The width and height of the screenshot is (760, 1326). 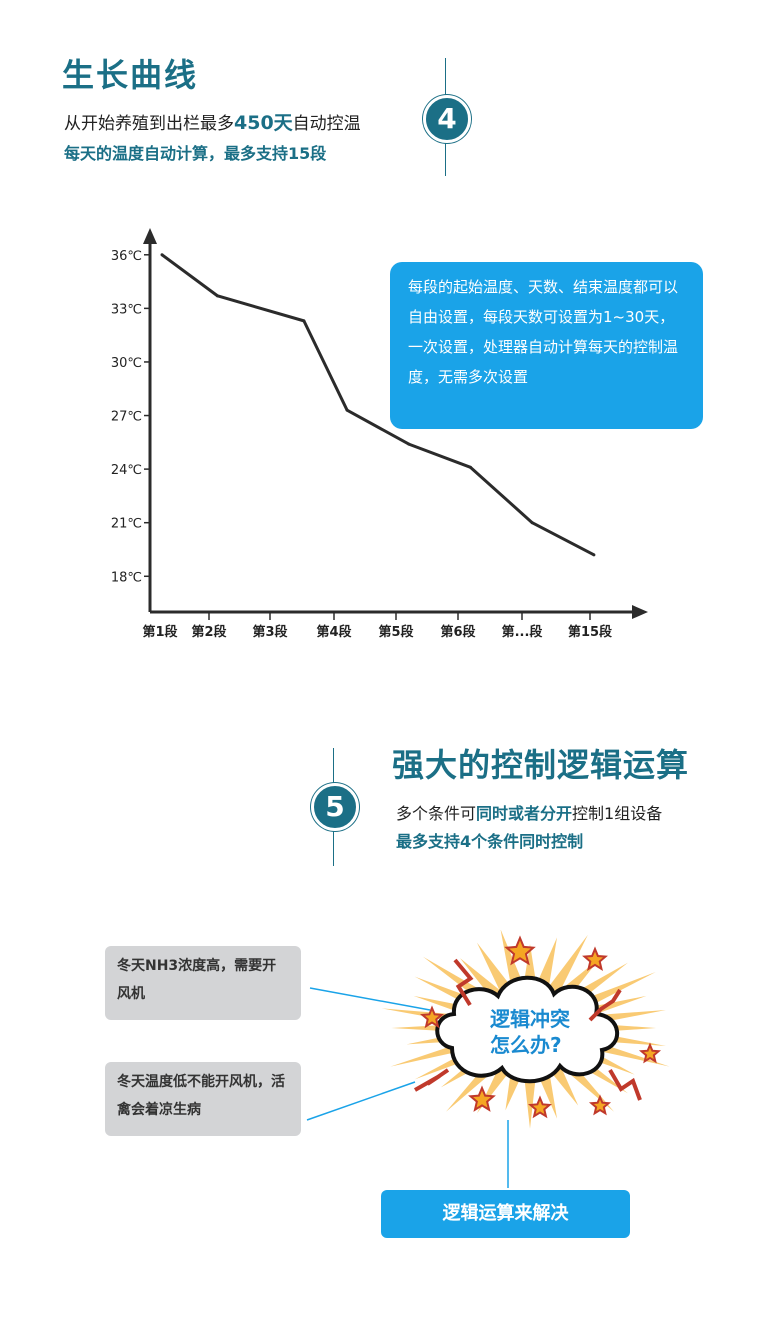 What do you see at coordinates (203, 1099) in the screenshot?
I see `condition-box-temperature: 冬天温度低不能开风机，活禽会着凉生病` at bounding box center [203, 1099].